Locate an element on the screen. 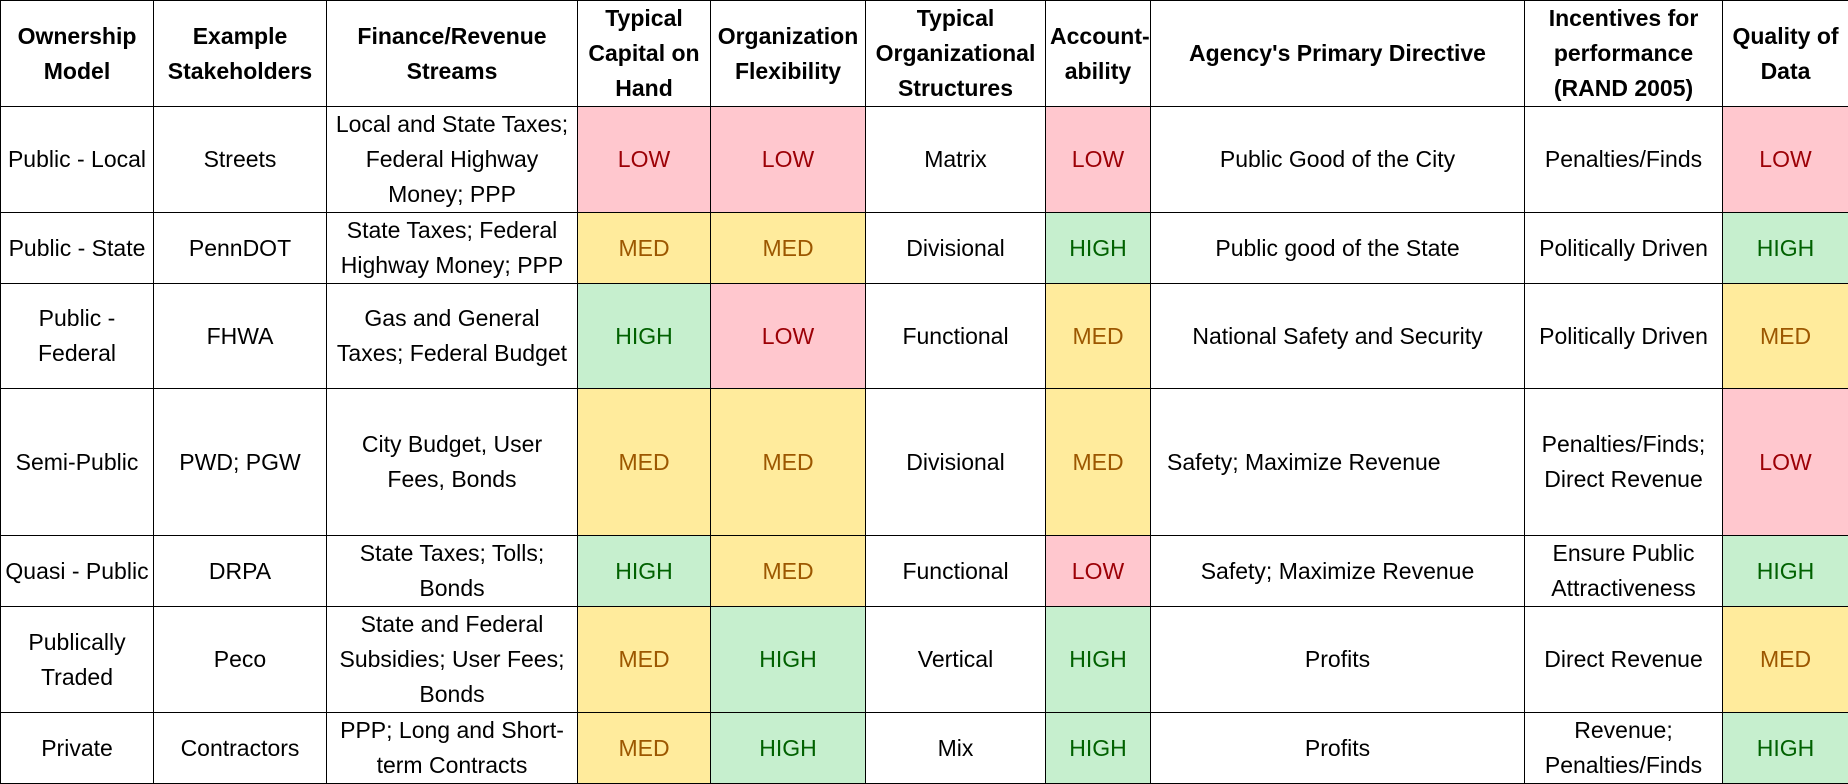 The image size is (1848, 784). cell-finance: City Budget, User Fees, Bonds is located at coordinates (452, 462).